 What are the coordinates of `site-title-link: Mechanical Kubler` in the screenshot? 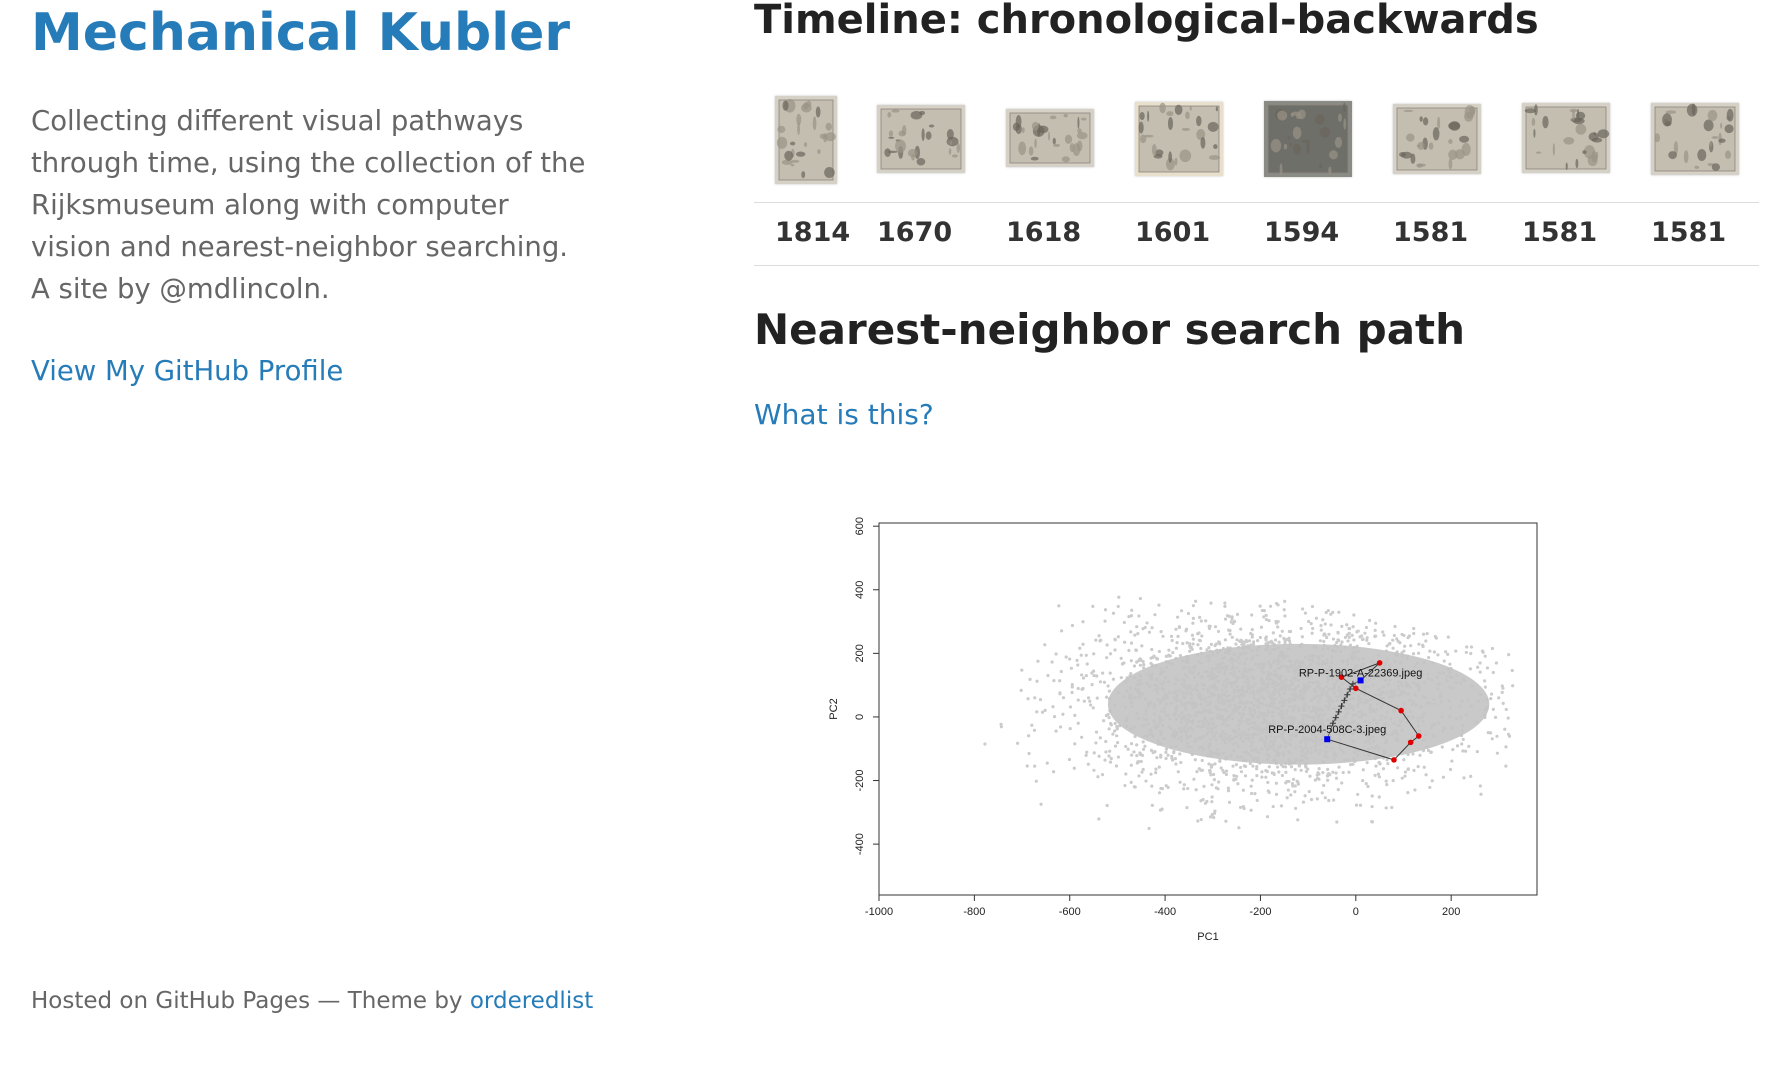 It's located at (300, 33).